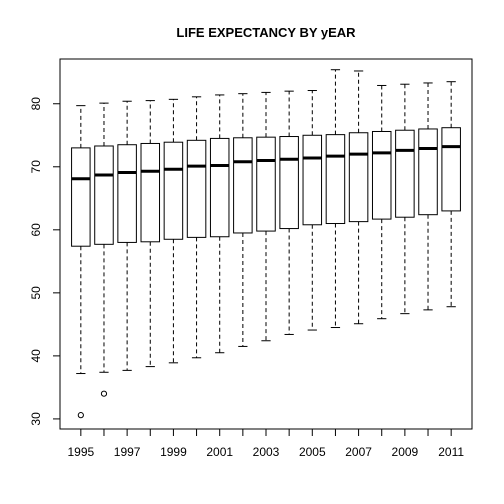 Image resolution: width=504 pixels, height=504 pixels. I want to click on box-2002, so click(243, 220).